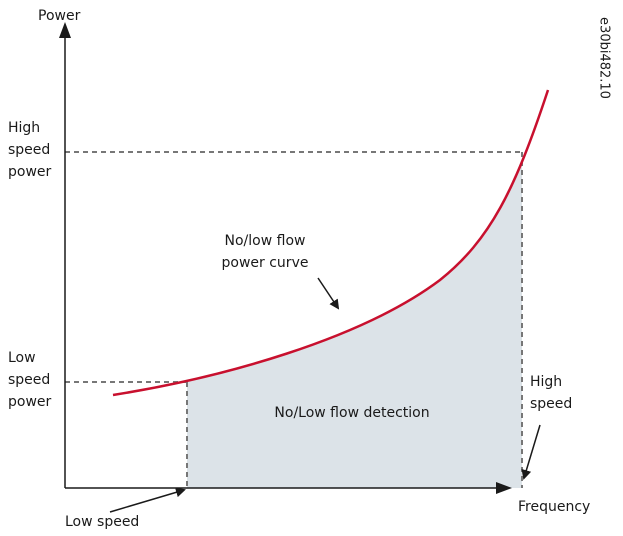  I want to click on y-axis-arrow, so click(65, 30).